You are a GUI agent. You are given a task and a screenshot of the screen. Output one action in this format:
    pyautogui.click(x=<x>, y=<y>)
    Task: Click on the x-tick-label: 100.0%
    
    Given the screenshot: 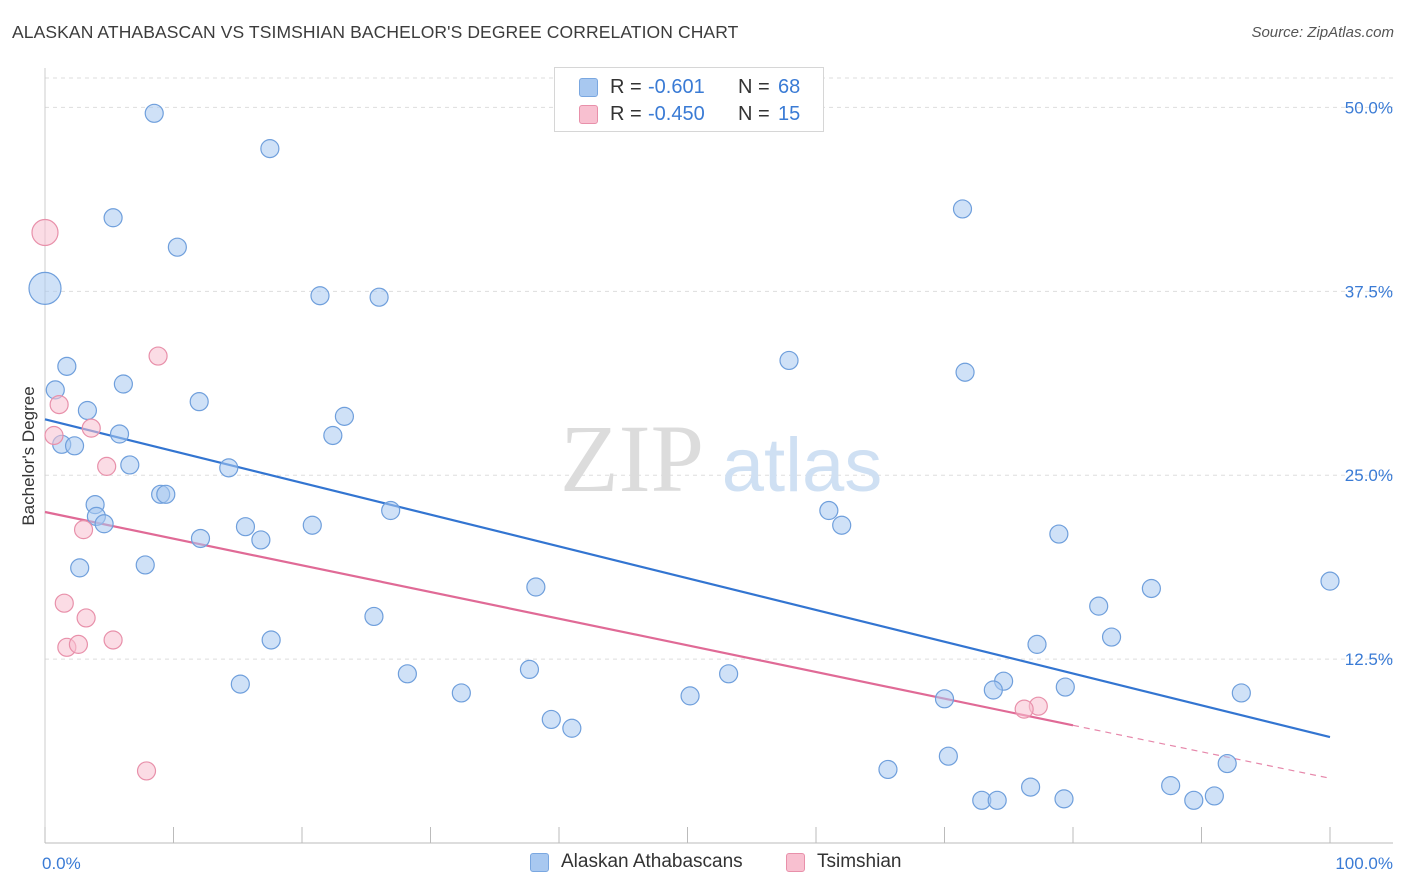 What is the action you would take?
    pyautogui.click(x=1364, y=863)
    